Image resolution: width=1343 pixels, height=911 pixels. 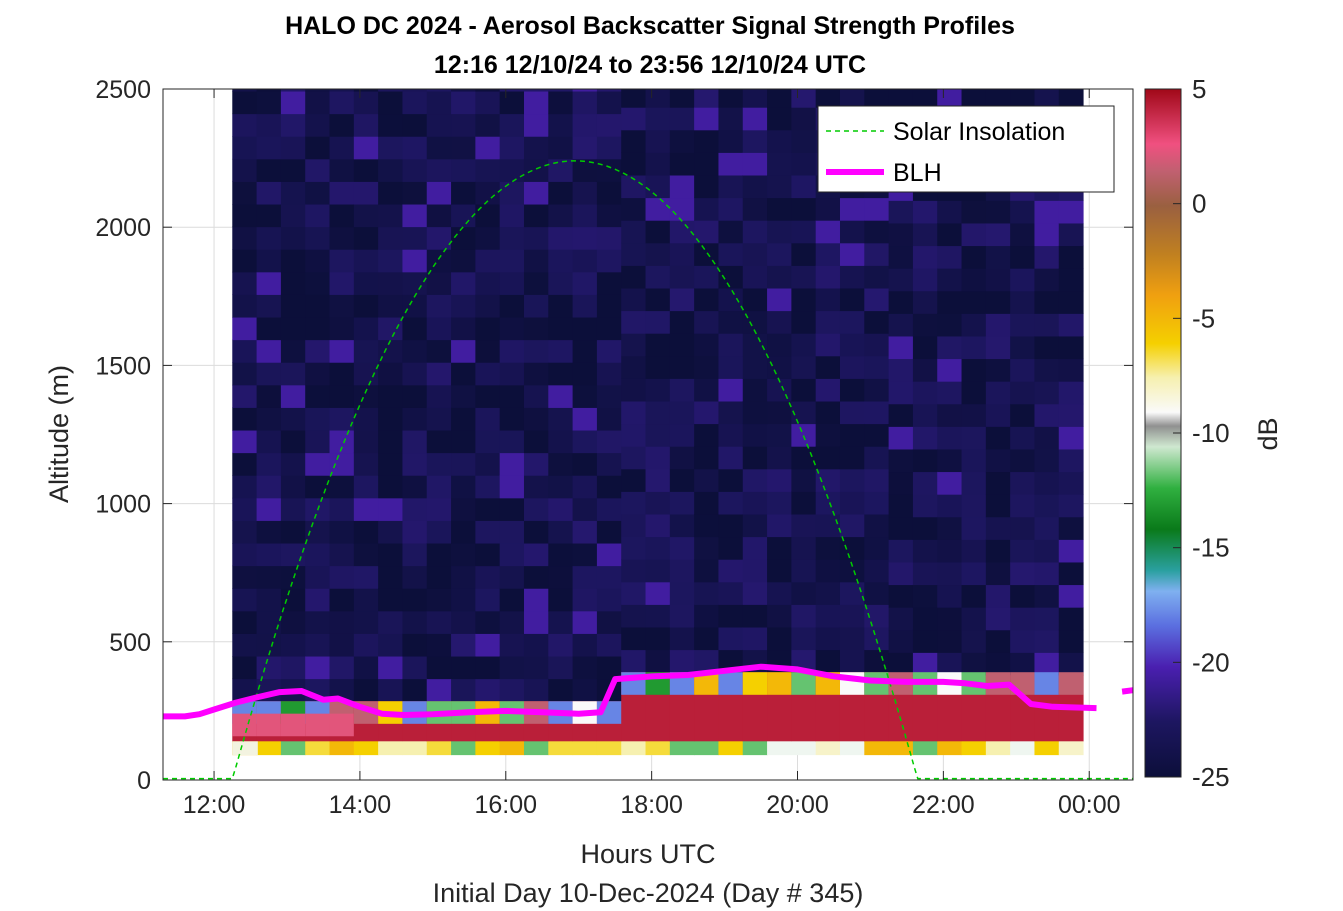 I want to click on chart-footer: Initial Day 10-Dec-2024 (Day # 345), so click(x=648, y=893).